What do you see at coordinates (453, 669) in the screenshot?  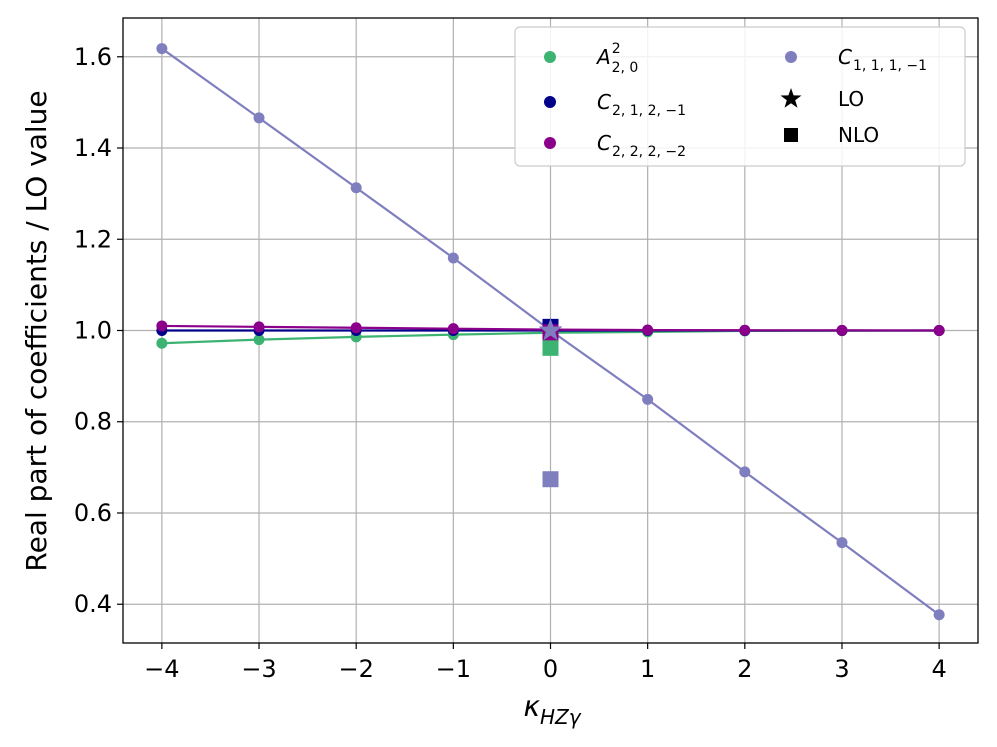 I see `x-tick-label: −1` at bounding box center [453, 669].